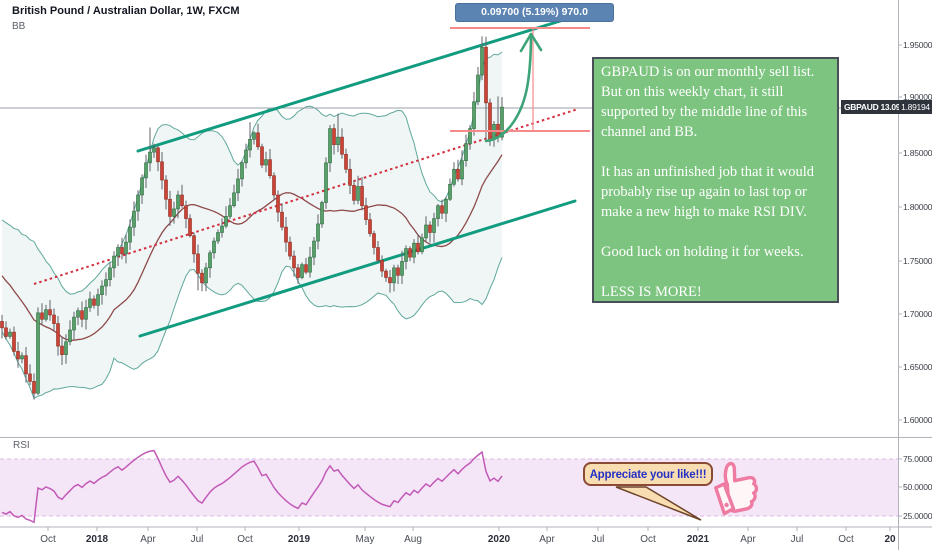 The image size is (932, 550). What do you see at coordinates (890, 539) in the screenshot?
I see `time-axis-label: 20` at bounding box center [890, 539].